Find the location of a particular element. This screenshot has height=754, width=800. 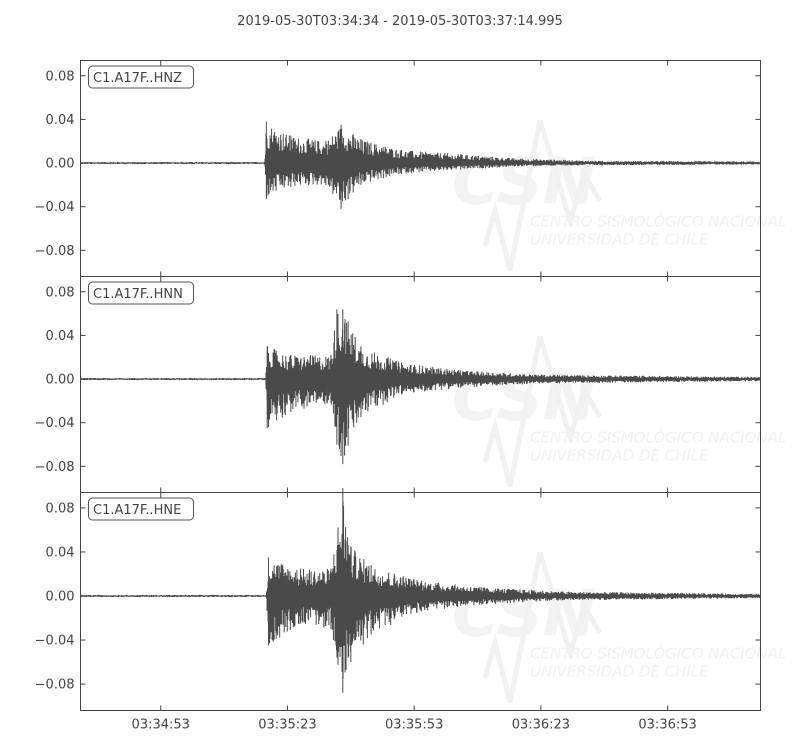

x-tick-label: 03:34:53 is located at coordinates (161, 725).